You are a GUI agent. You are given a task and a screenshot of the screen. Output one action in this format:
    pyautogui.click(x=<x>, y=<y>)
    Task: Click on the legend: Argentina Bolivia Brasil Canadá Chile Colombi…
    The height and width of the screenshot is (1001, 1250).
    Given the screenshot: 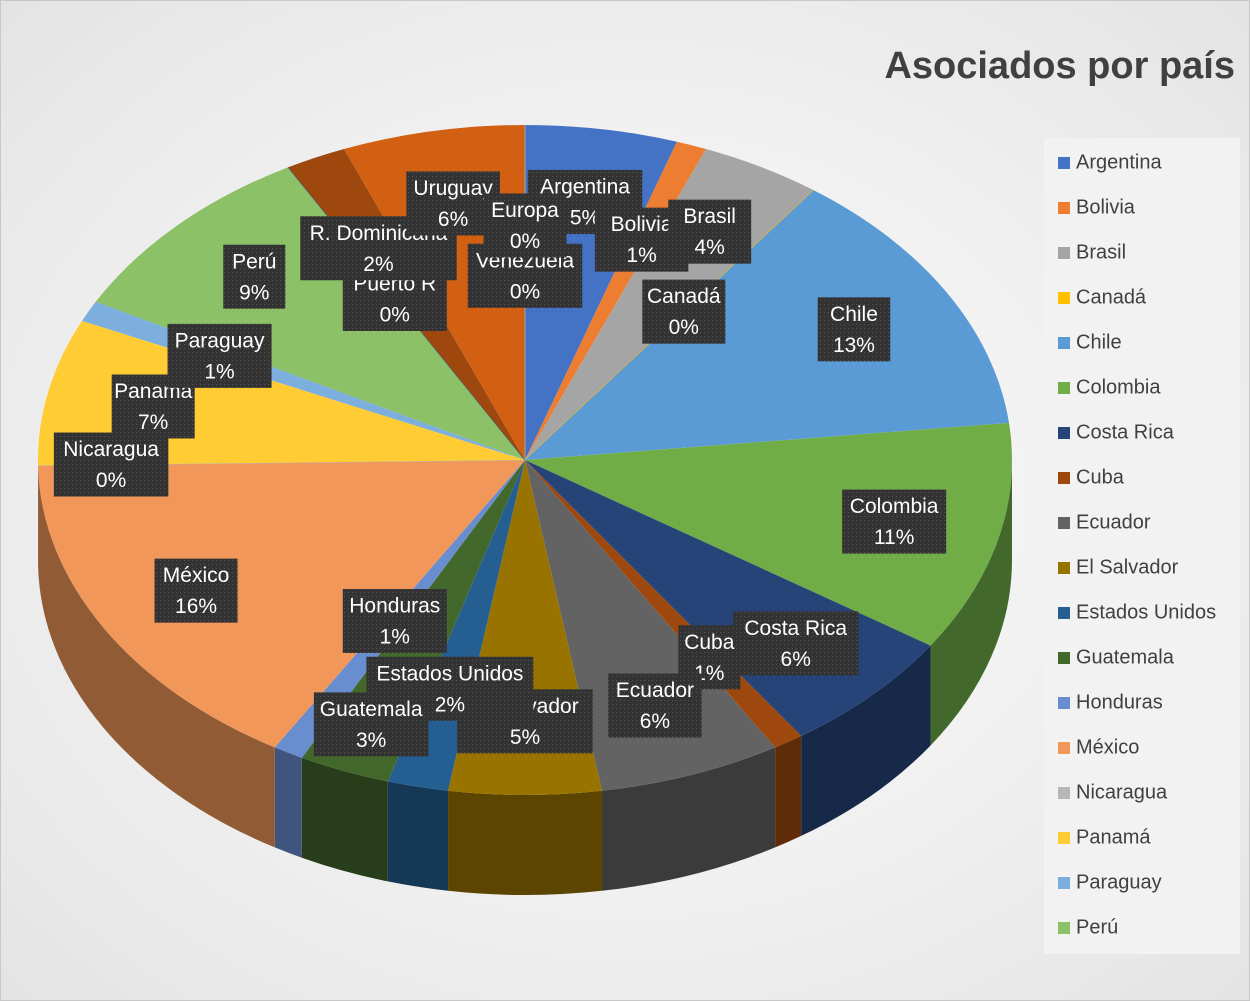 What is the action you would take?
    pyautogui.click(x=1142, y=546)
    